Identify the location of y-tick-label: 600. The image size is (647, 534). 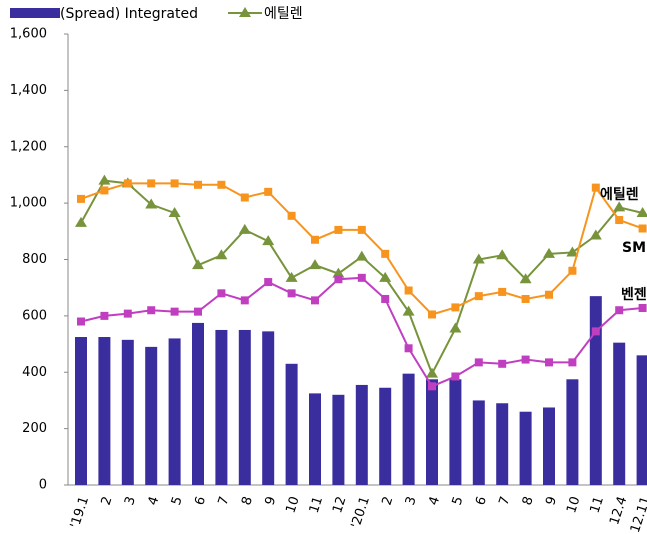
(34, 315).